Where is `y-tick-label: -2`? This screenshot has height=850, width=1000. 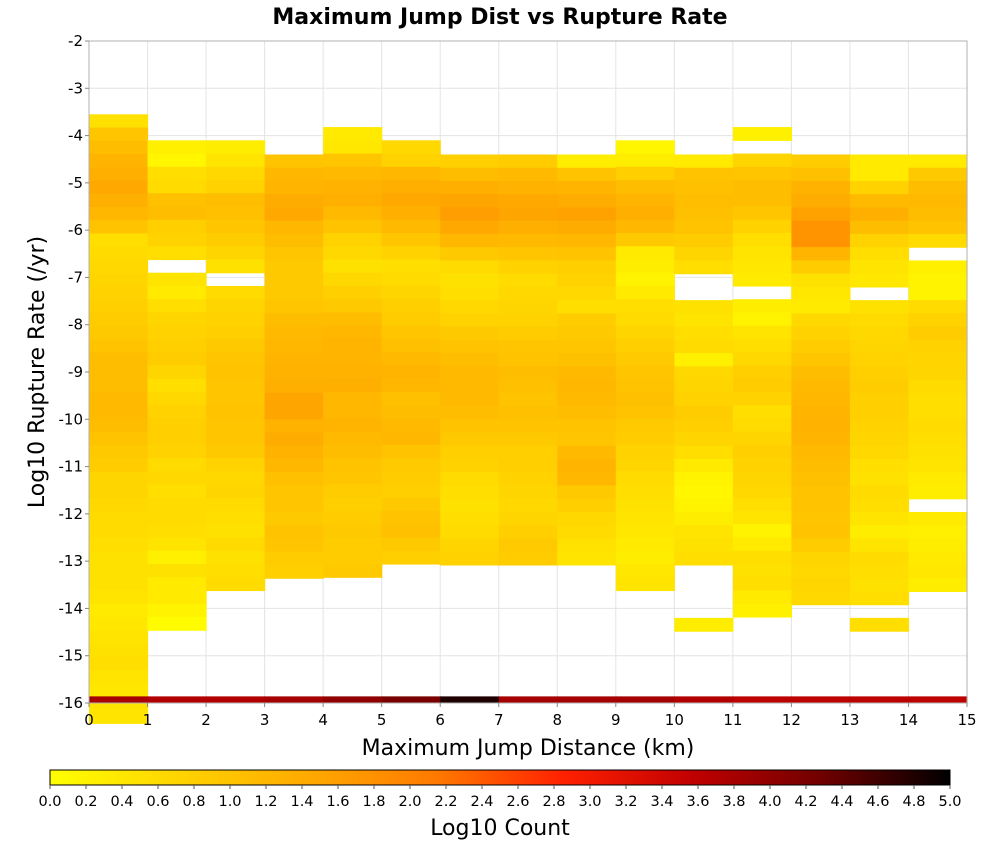 y-tick-label: -2 is located at coordinates (75, 41).